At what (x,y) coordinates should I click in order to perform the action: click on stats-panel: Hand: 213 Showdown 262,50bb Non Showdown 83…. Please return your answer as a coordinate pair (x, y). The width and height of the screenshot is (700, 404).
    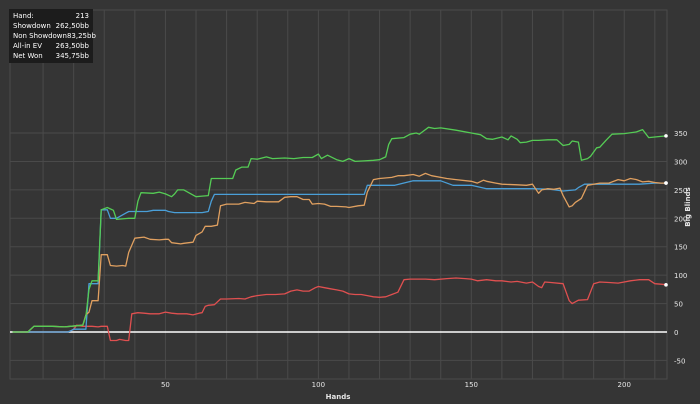
    Looking at the image, I should click on (52, 36).